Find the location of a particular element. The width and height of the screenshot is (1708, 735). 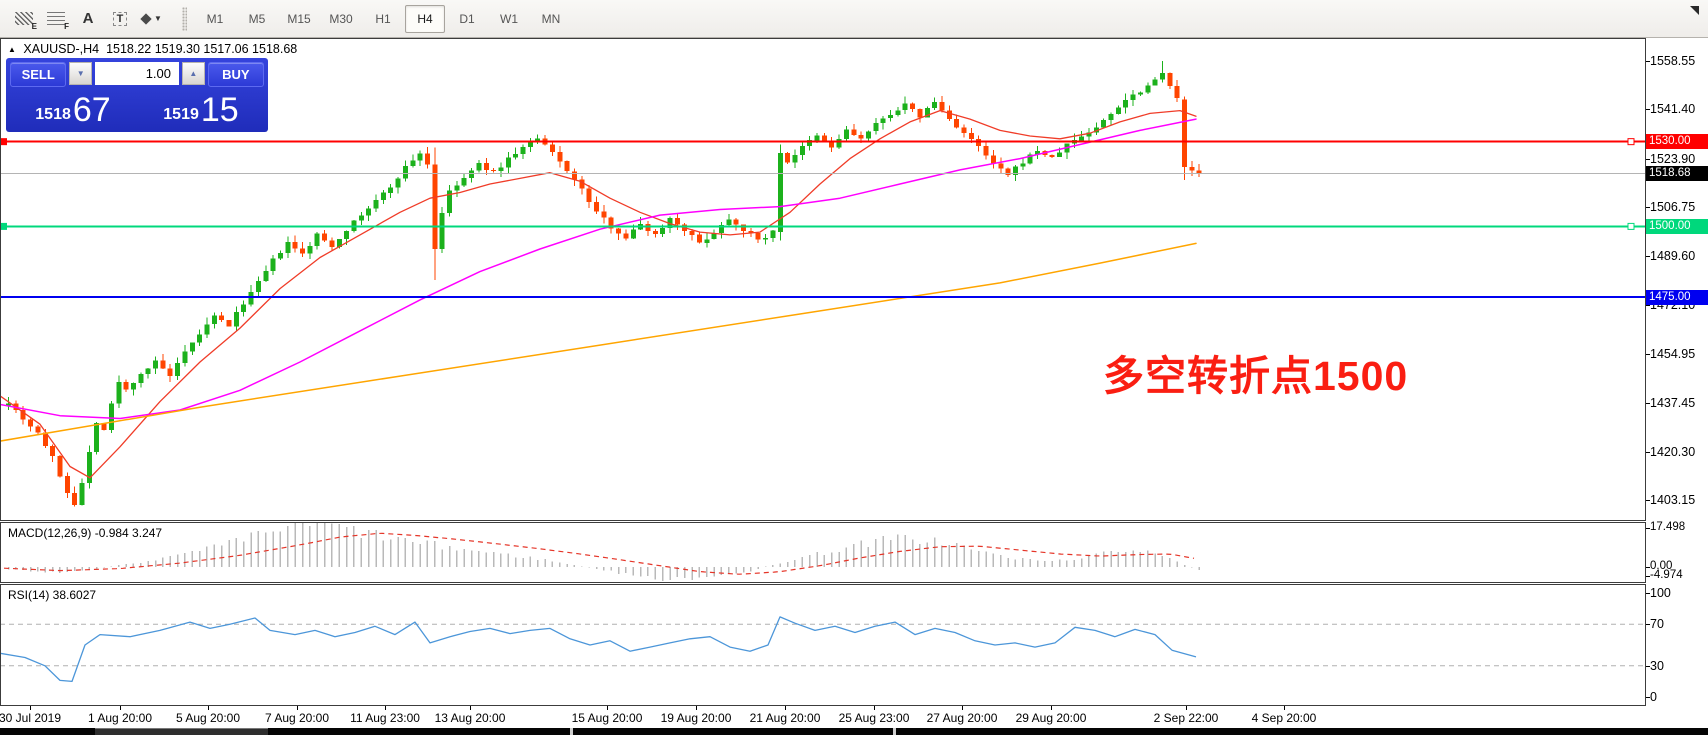

sell-price-block: 1518 67 is located at coordinates (73, 108).